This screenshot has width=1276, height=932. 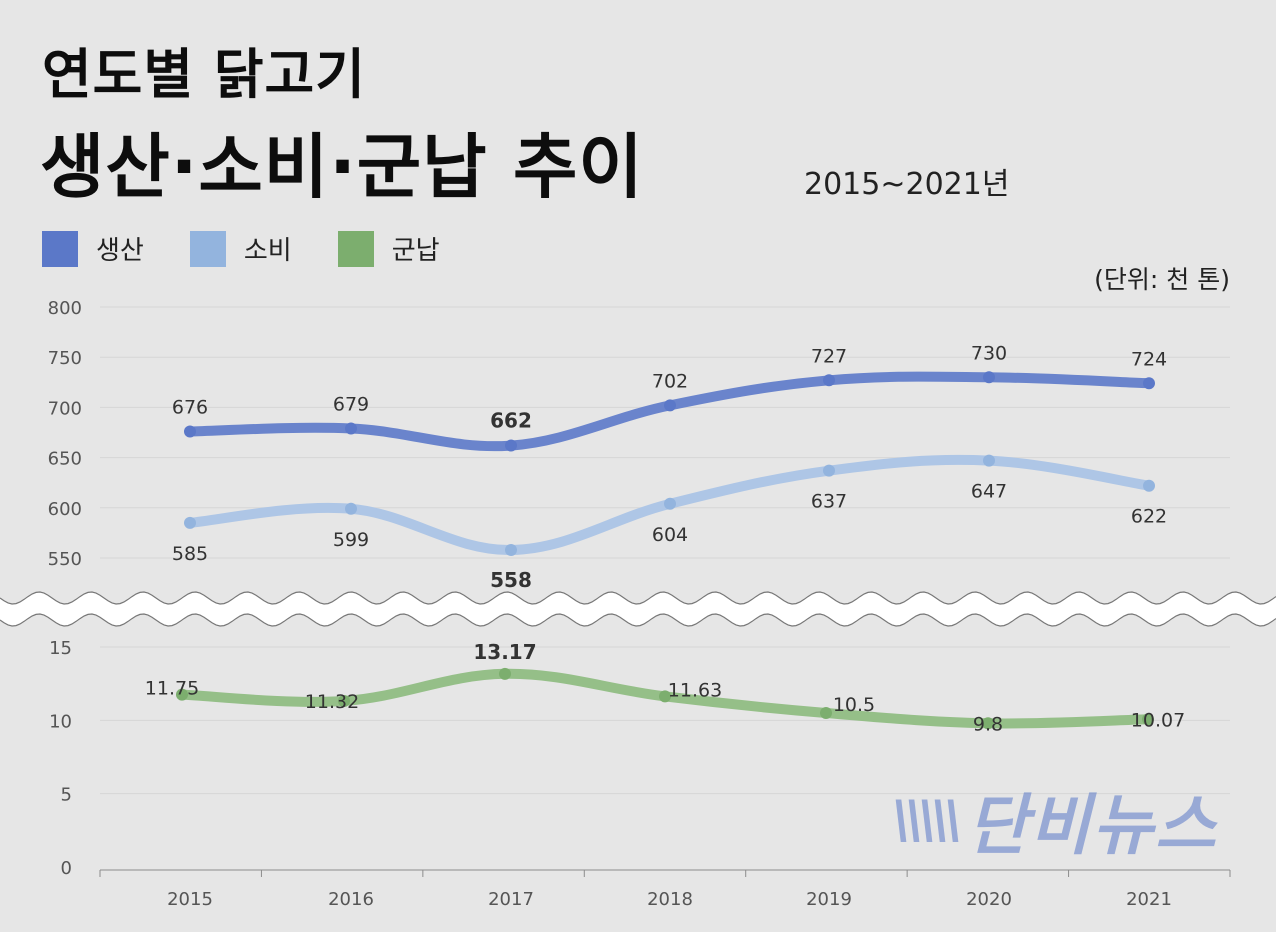 What do you see at coordinates (355, 248) in the screenshot?
I see `legend-swatch-military` at bounding box center [355, 248].